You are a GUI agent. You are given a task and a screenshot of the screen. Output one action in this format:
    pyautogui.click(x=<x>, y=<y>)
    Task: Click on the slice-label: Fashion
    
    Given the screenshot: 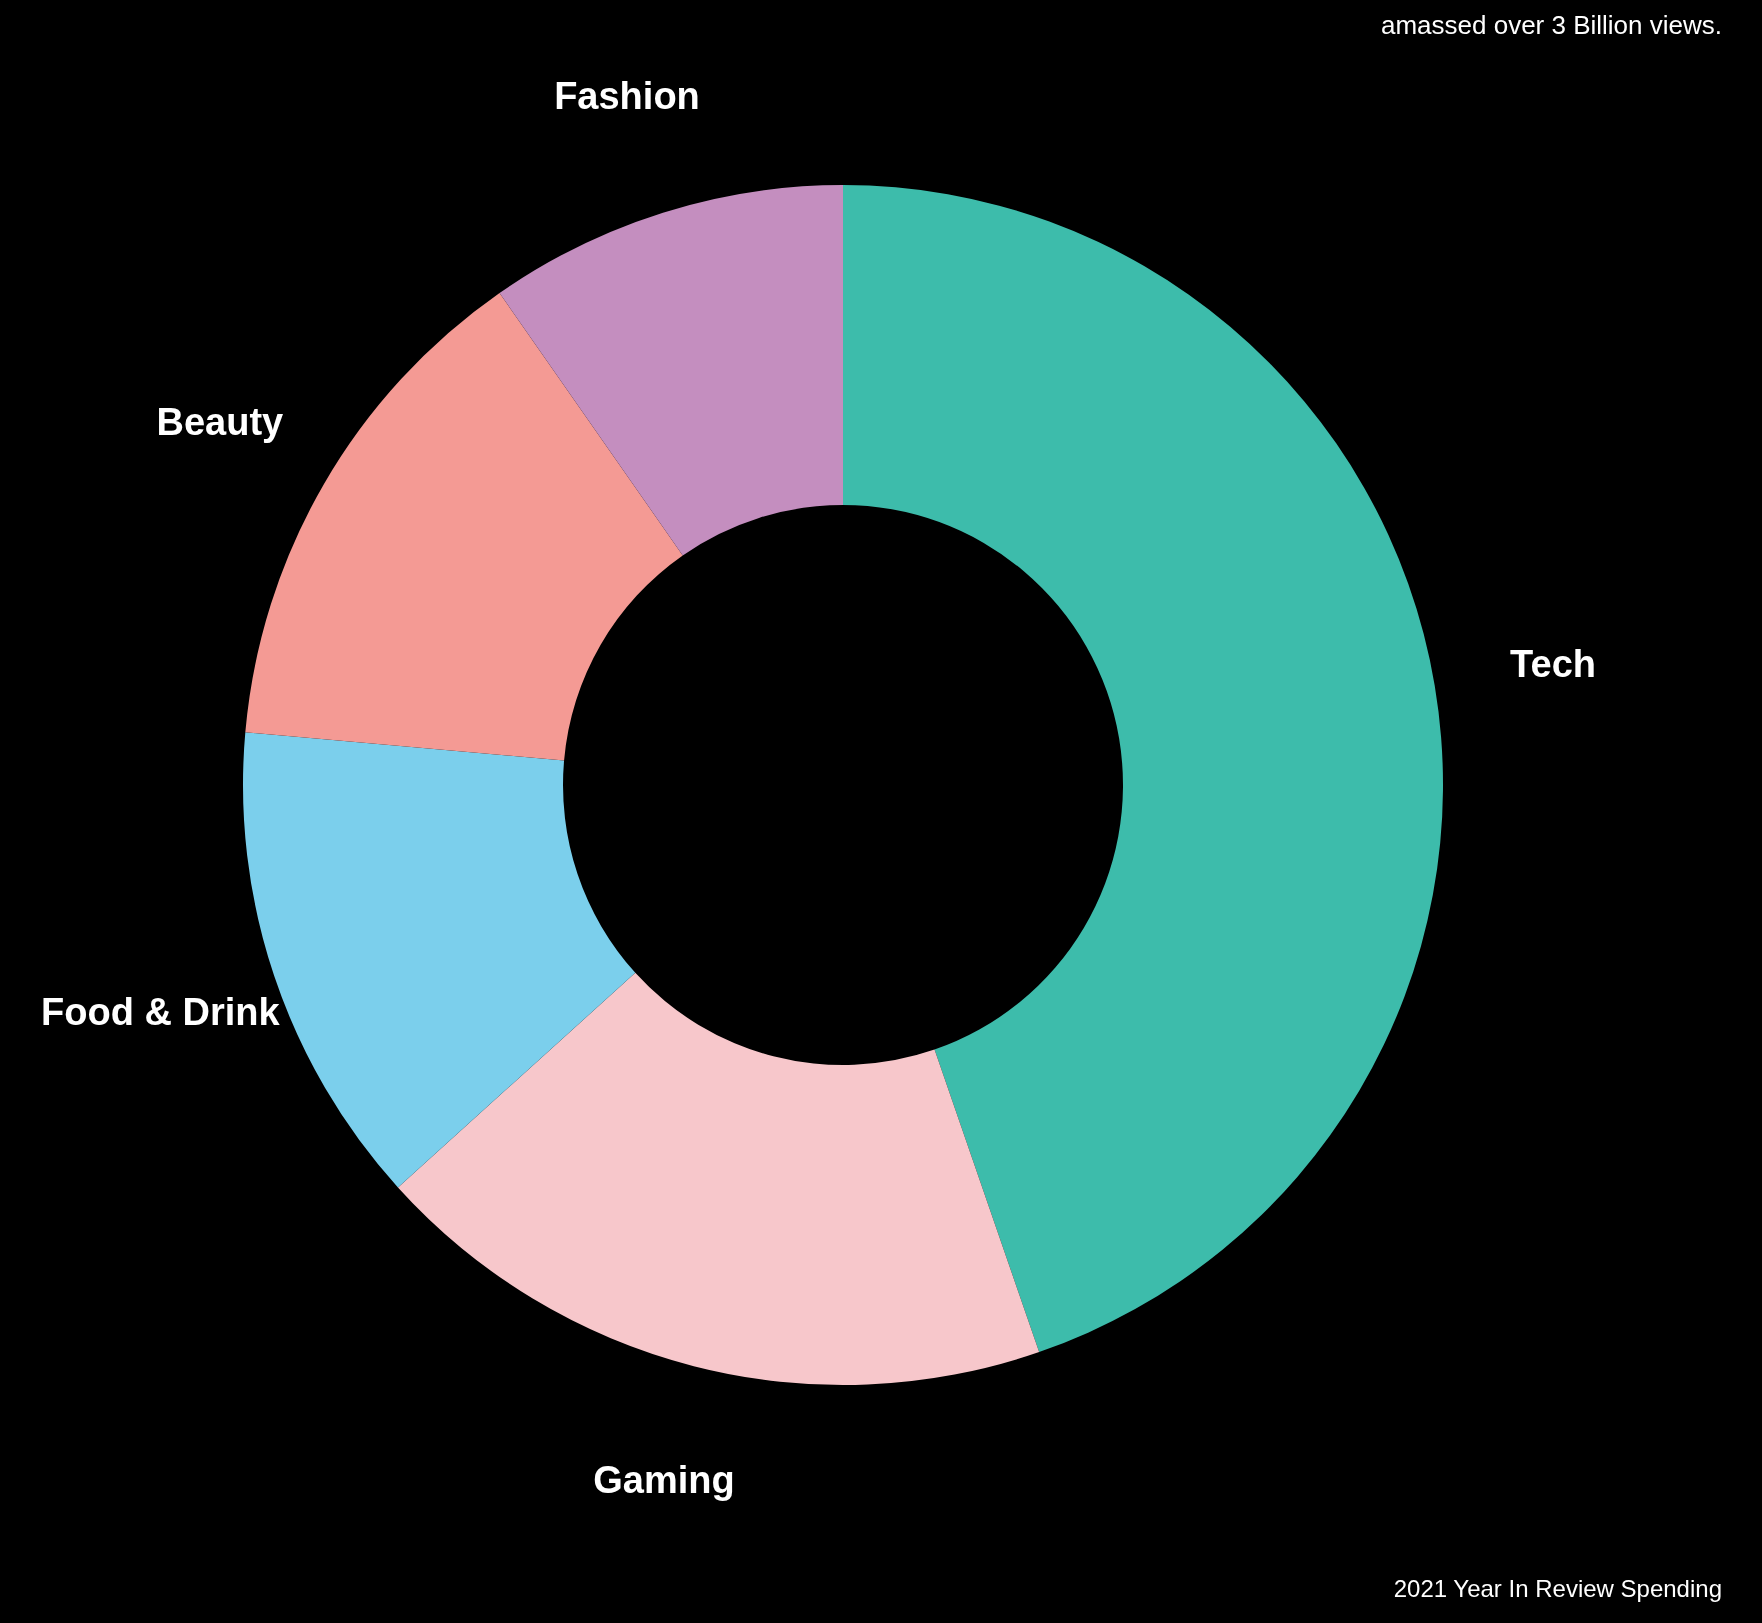 What is the action you would take?
    pyautogui.click(x=627, y=96)
    